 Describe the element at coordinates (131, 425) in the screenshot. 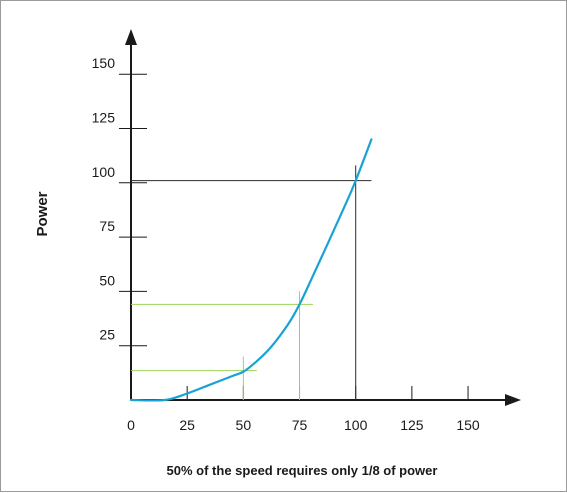

I see `x-tick-label: 0` at that location.